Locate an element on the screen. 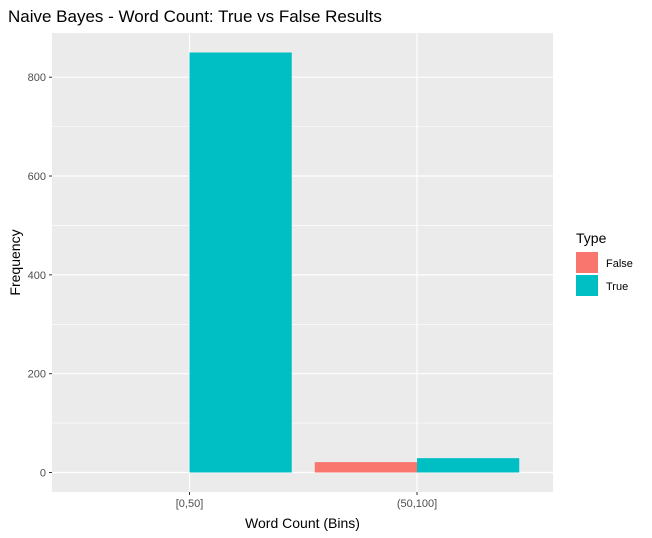 The image size is (652, 538). y-axis-title: Frequency is located at coordinates (15, 262).